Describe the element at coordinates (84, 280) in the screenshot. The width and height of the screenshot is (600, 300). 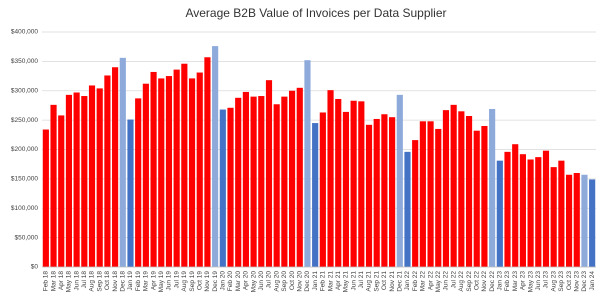
I see `x-tick-label: Jul 18` at that location.